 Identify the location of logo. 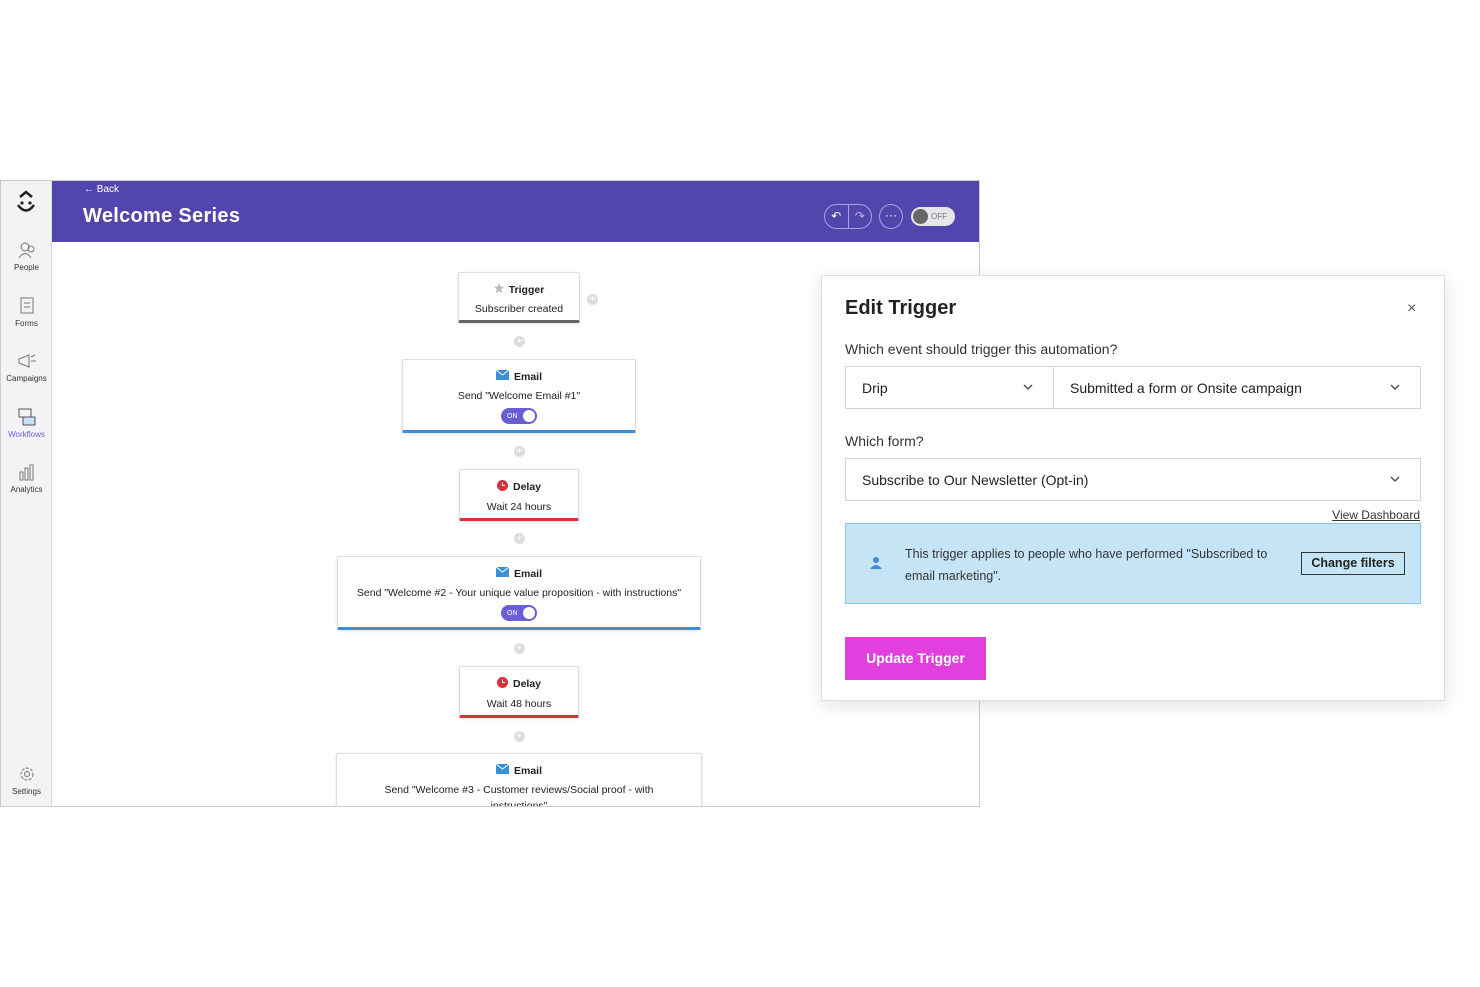
(26, 201).